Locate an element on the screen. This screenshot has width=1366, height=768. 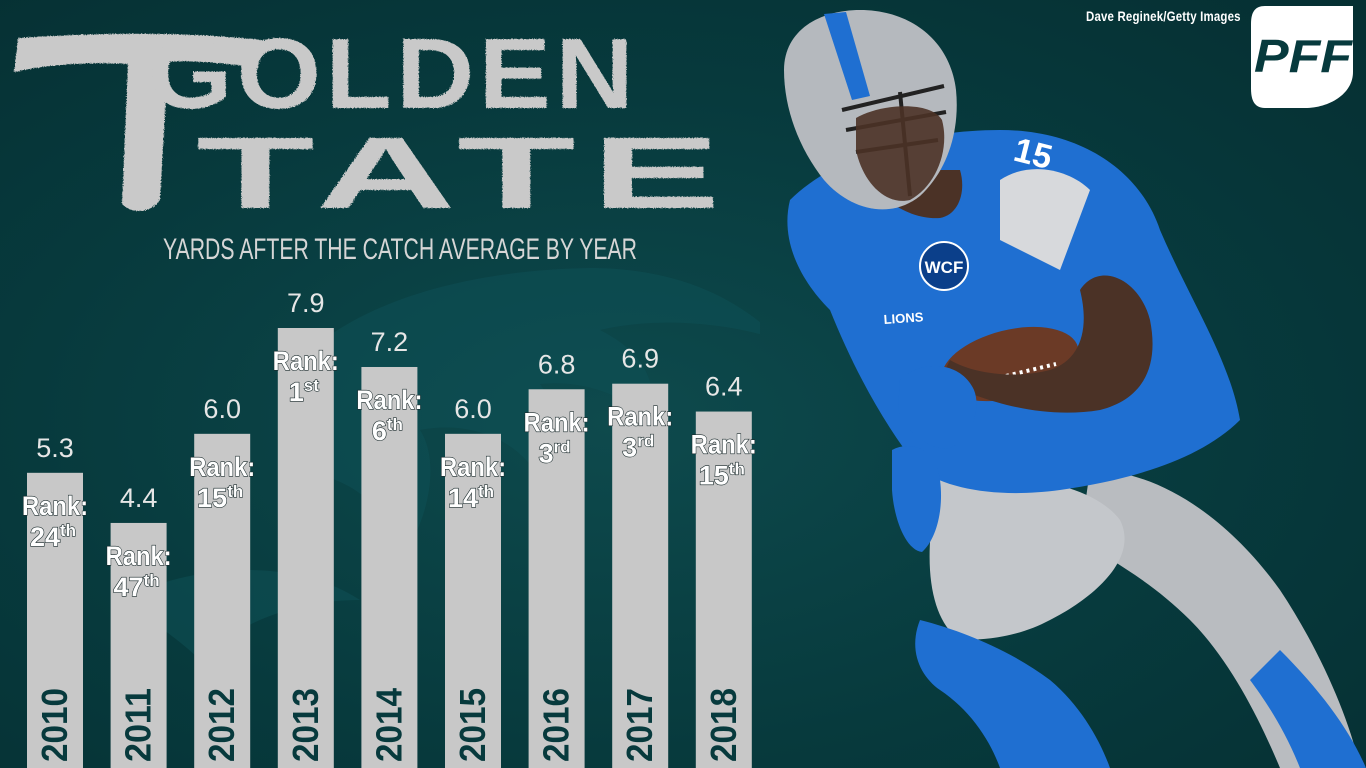
rank-label-2017: Rank: is located at coordinates (640, 417).